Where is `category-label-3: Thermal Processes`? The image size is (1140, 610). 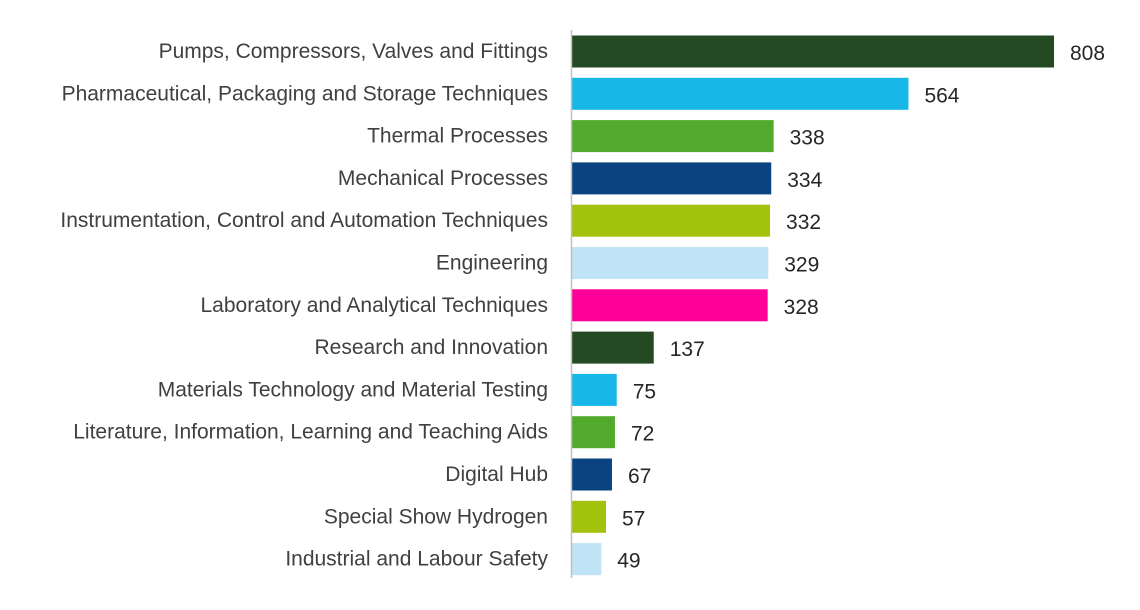 category-label-3: Thermal Processes is located at coordinates (457, 136).